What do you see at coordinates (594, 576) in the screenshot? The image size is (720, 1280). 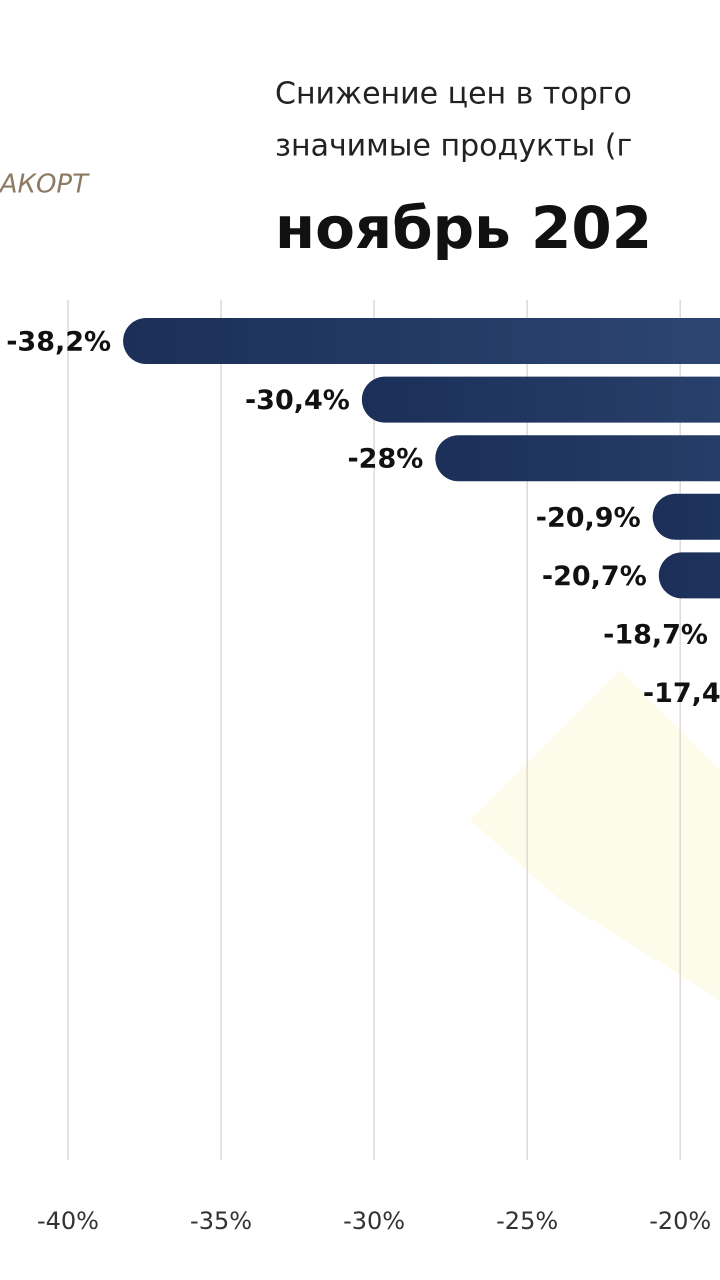 I see `value-label: -20,7%` at bounding box center [594, 576].